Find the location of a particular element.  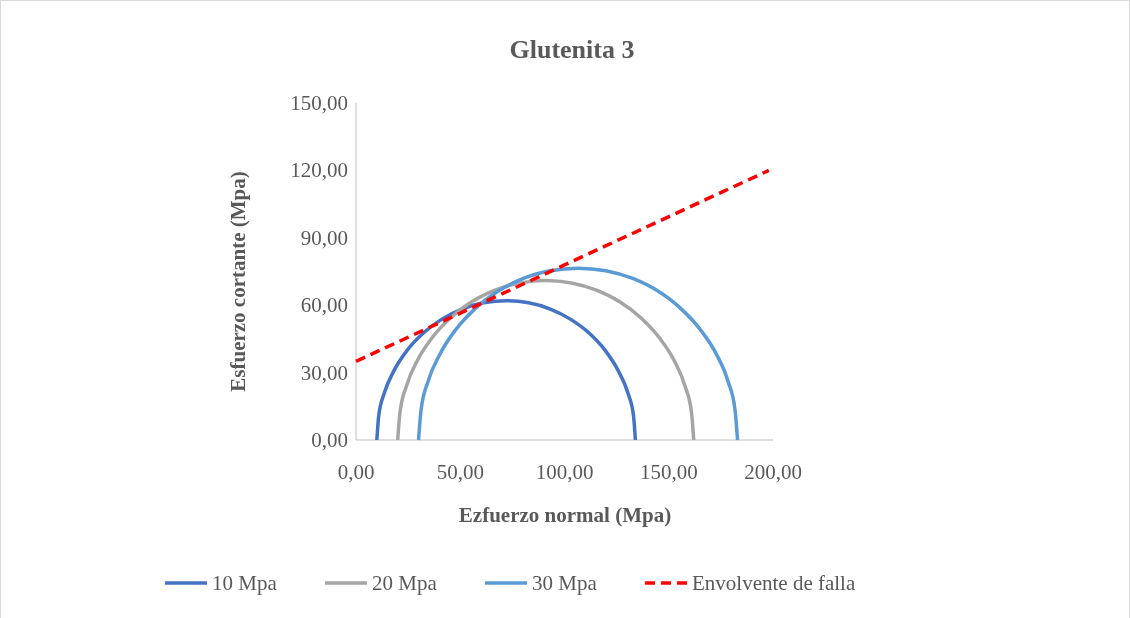

legend-label: 20 Mpa is located at coordinates (405, 583).